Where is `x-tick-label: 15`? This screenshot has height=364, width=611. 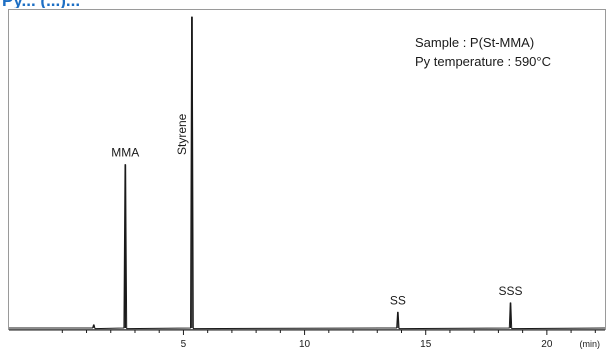 x-tick-label: 15 is located at coordinates (426, 344).